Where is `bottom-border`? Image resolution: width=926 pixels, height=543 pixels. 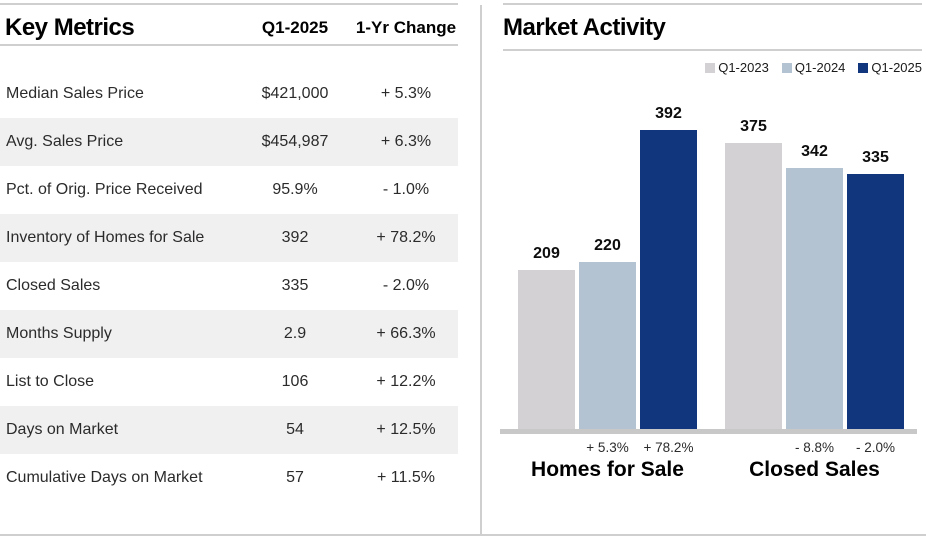
bottom-border is located at coordinates (463, 535).